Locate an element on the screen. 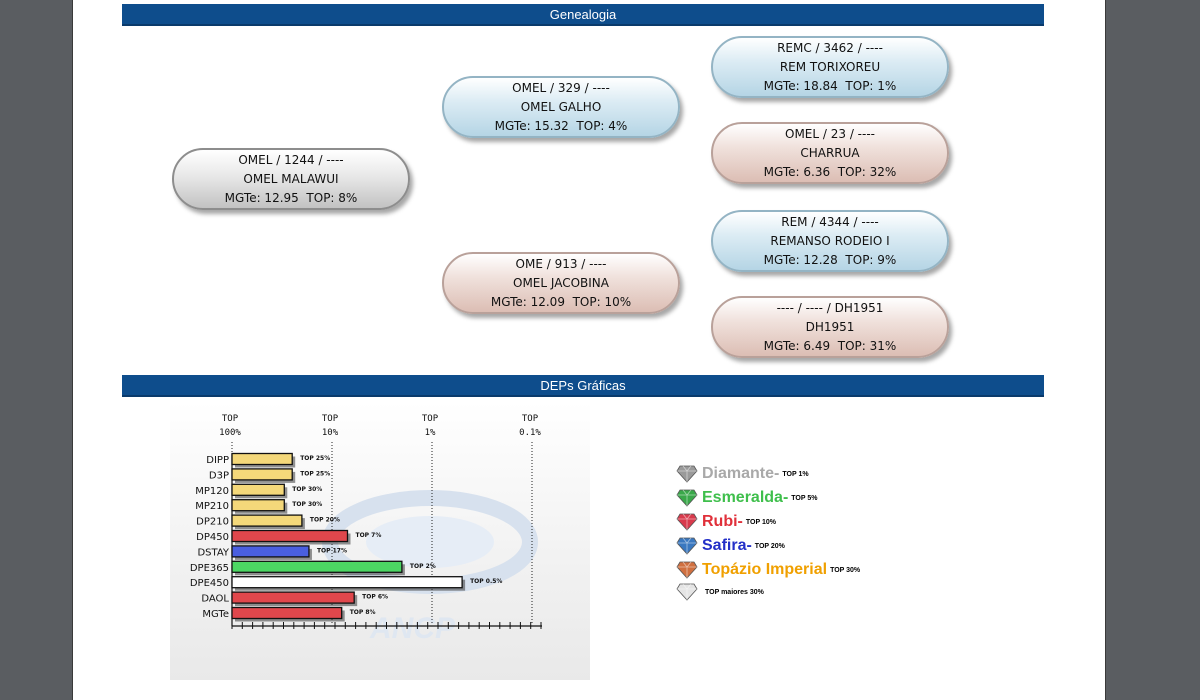 The height and width of the screenshot is (700, 1200). category-label-dp450: DP450 is located at coordinates (212, 537).